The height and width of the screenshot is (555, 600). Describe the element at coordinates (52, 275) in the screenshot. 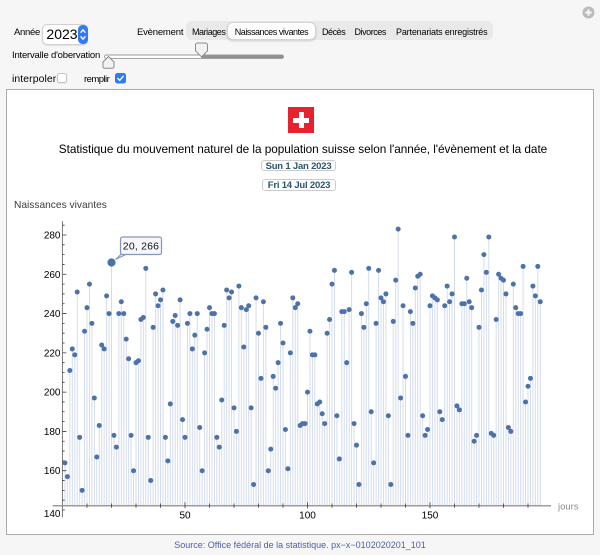

I see `svg-text: 260` at that location.